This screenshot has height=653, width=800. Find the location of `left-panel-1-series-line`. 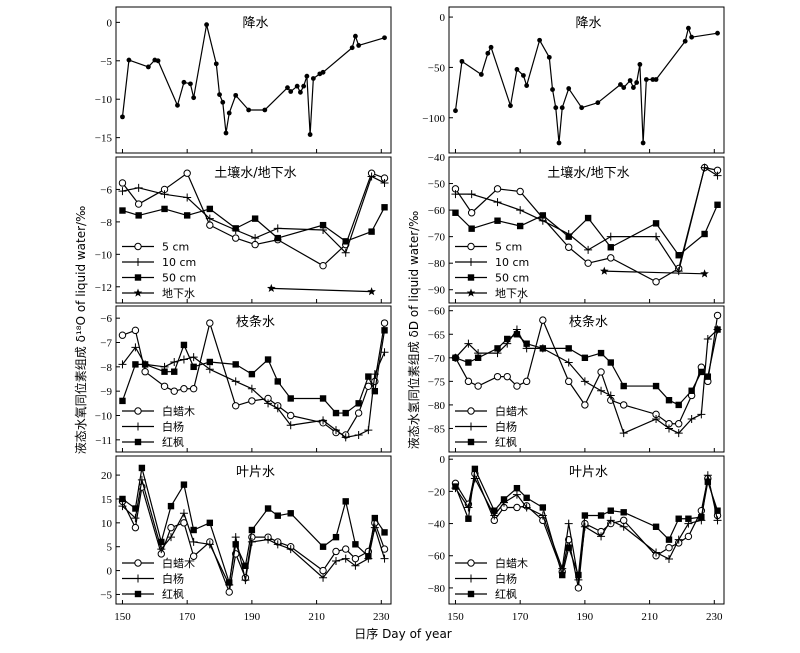

left-panel-1-series-line is located at coordinates (254, 224).